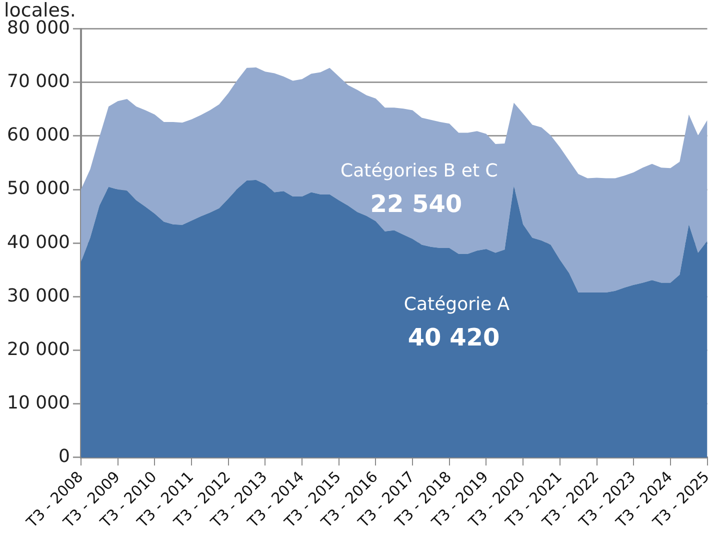  Describe the element at coordinates (38, 403) in the screenshot. I see `y-tick-label: 10 000` at that location.